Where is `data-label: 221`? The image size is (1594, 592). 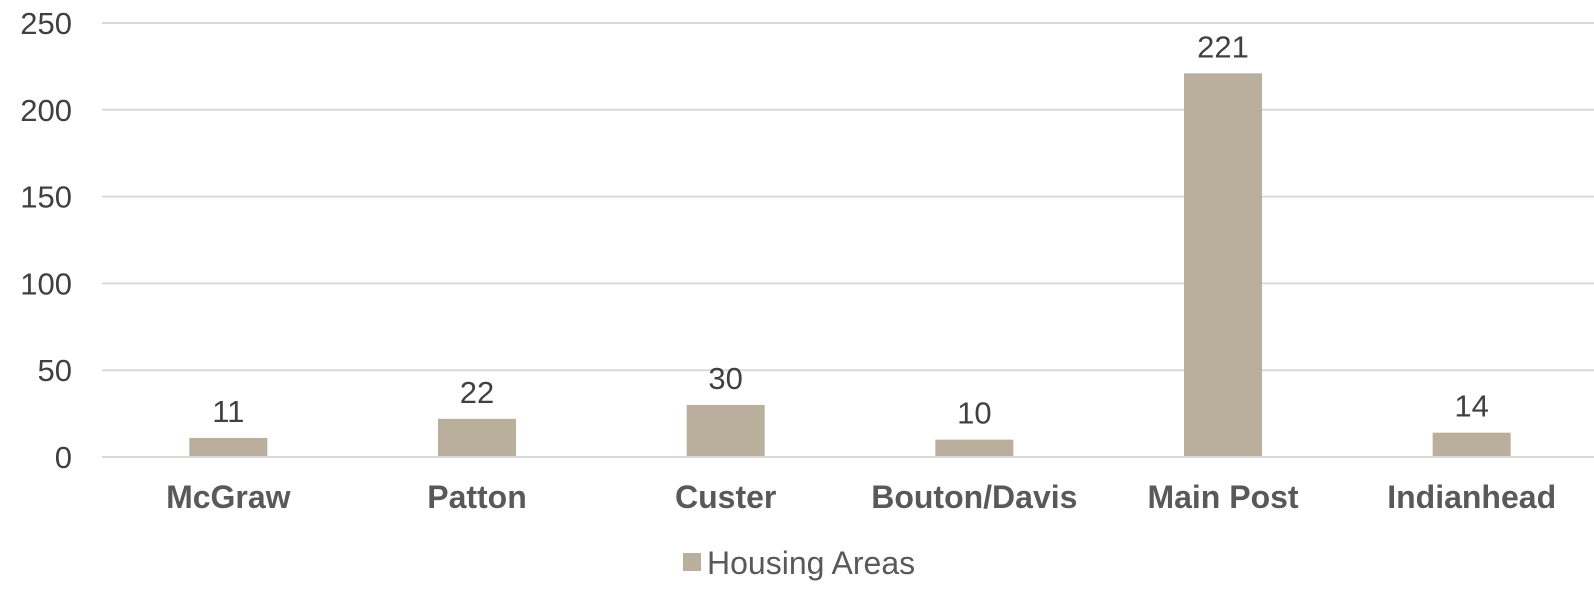 data-label: 221 is located at coordinates (1223, 46).